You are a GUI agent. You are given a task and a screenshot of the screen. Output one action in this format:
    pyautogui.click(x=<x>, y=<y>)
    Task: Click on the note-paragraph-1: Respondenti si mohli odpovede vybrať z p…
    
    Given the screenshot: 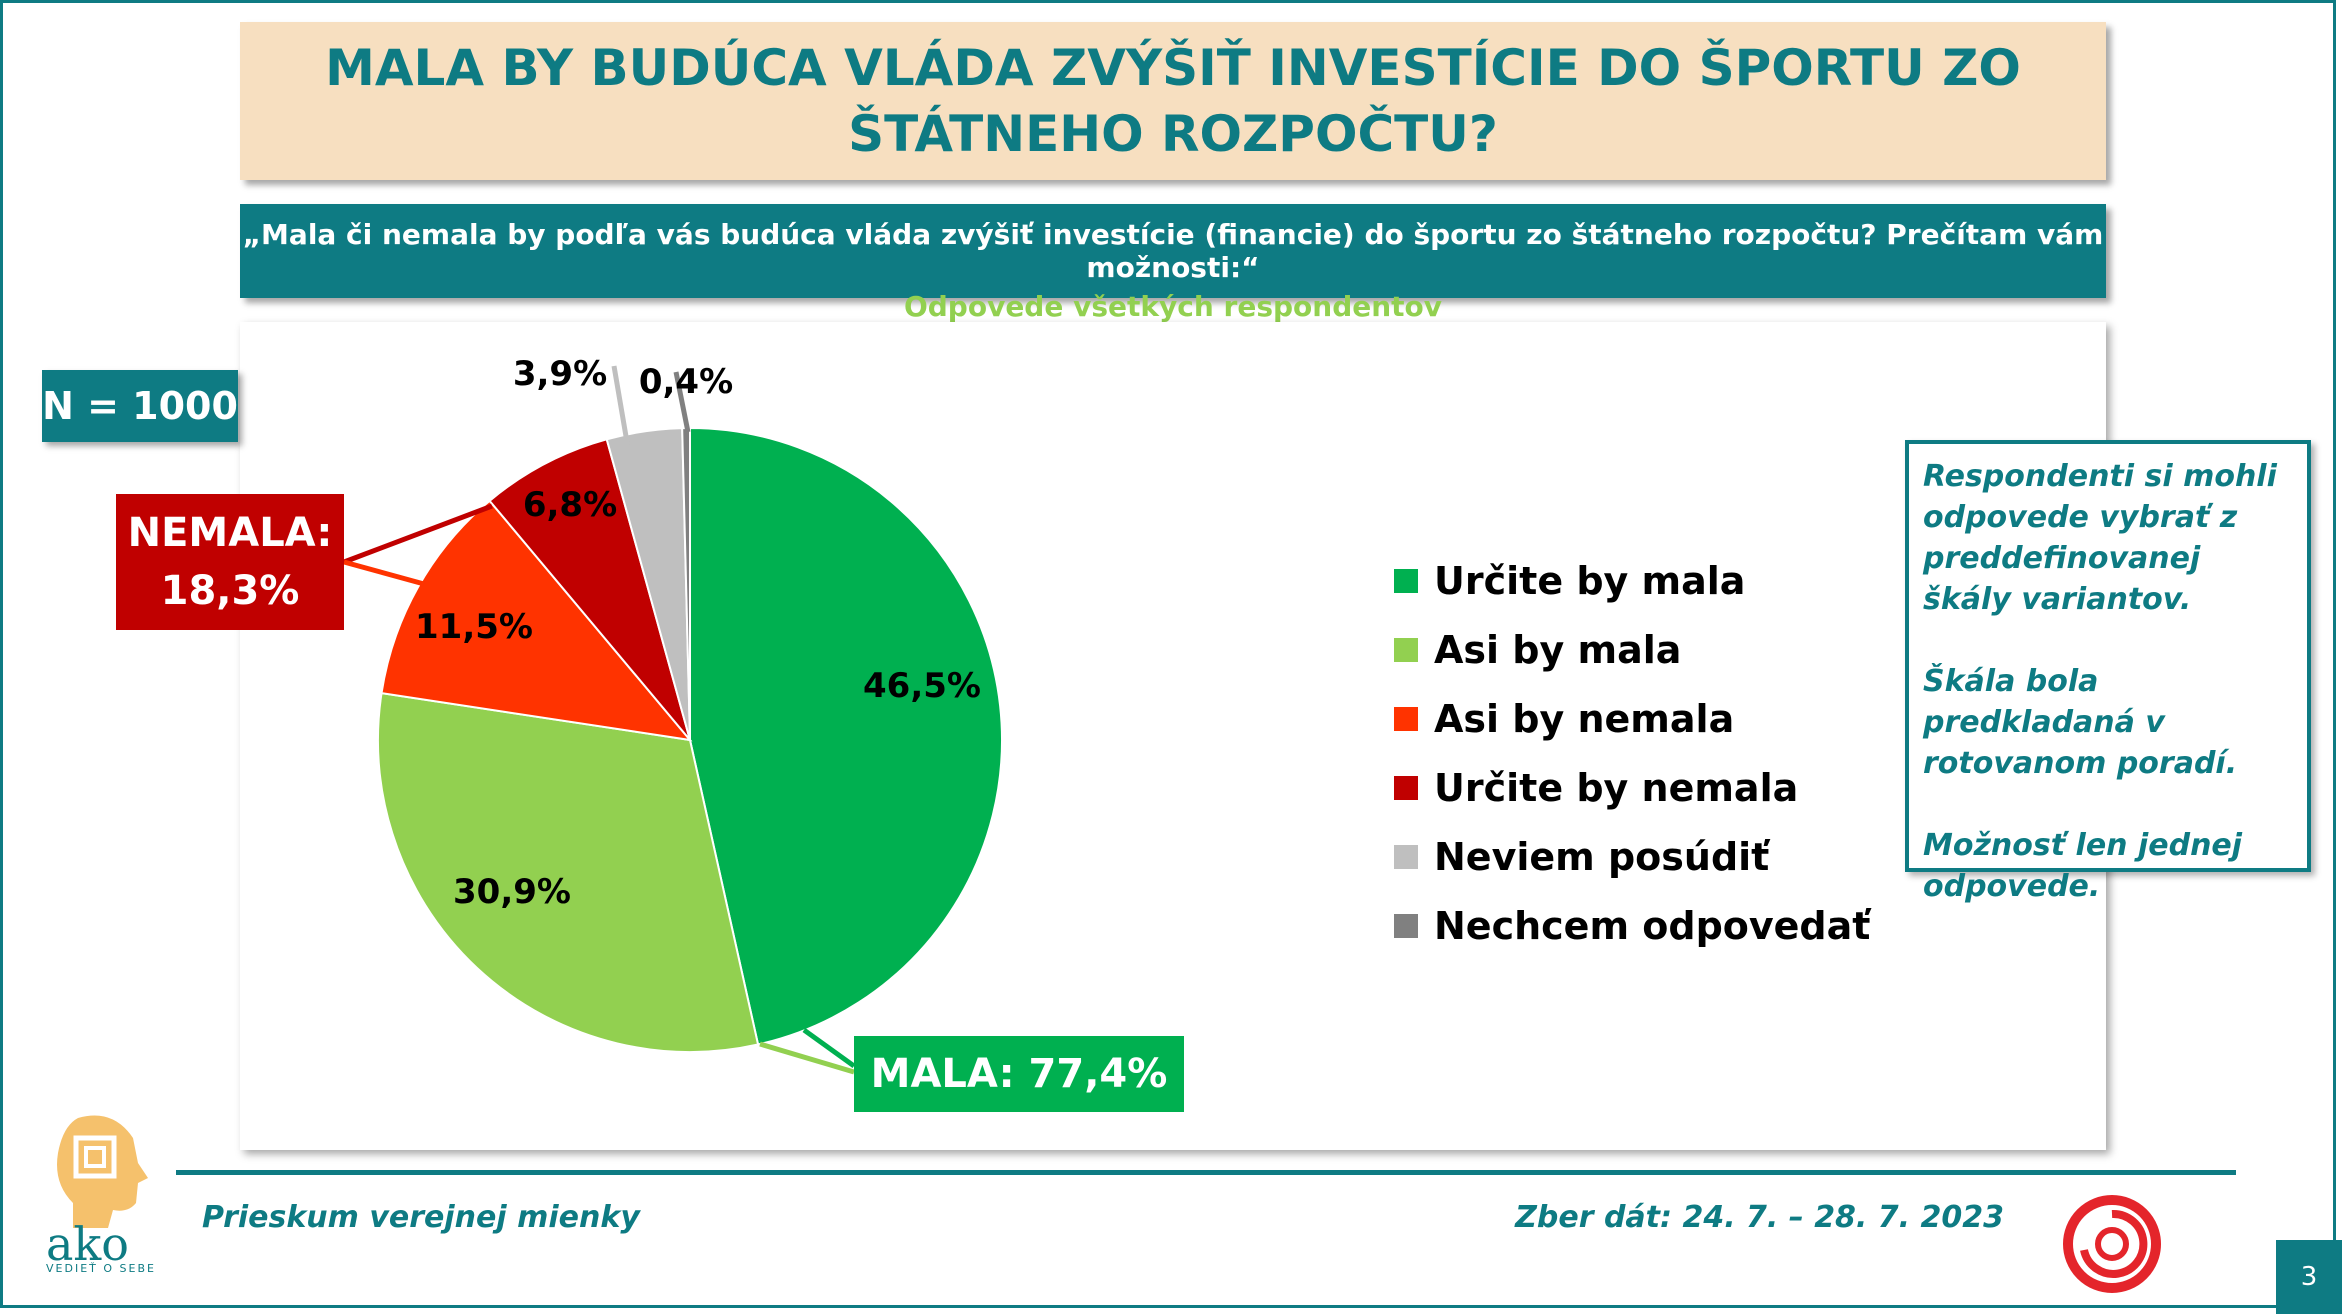 What is the action you would take?
    pyautogui.click(x=2100, y=538)
    